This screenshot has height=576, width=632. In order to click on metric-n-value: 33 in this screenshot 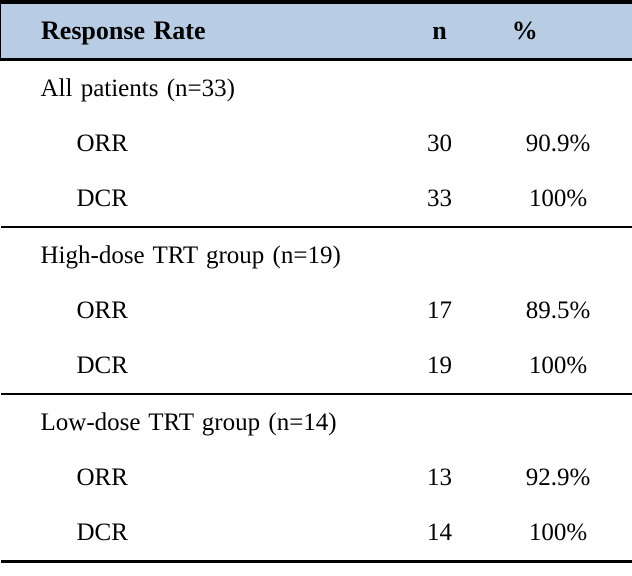, I will do `click(439, 199)`.